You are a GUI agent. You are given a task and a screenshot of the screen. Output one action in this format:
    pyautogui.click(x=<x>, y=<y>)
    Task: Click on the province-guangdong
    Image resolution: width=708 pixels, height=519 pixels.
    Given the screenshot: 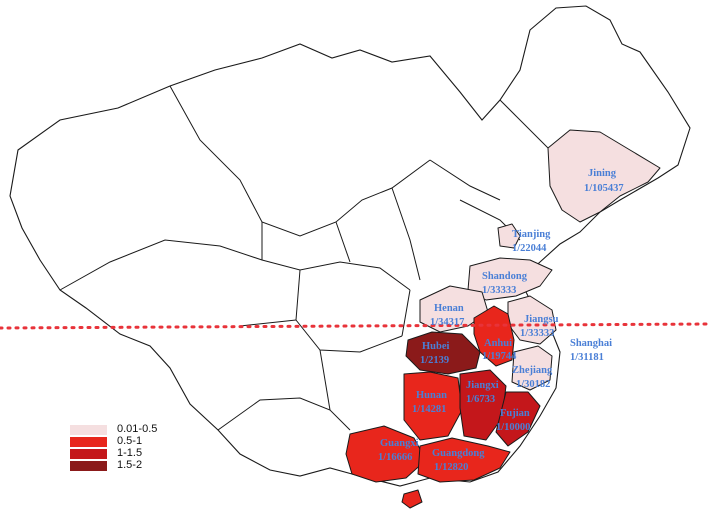 What is the action you would take?
    pyautogui.click(x=464, y=460)
    